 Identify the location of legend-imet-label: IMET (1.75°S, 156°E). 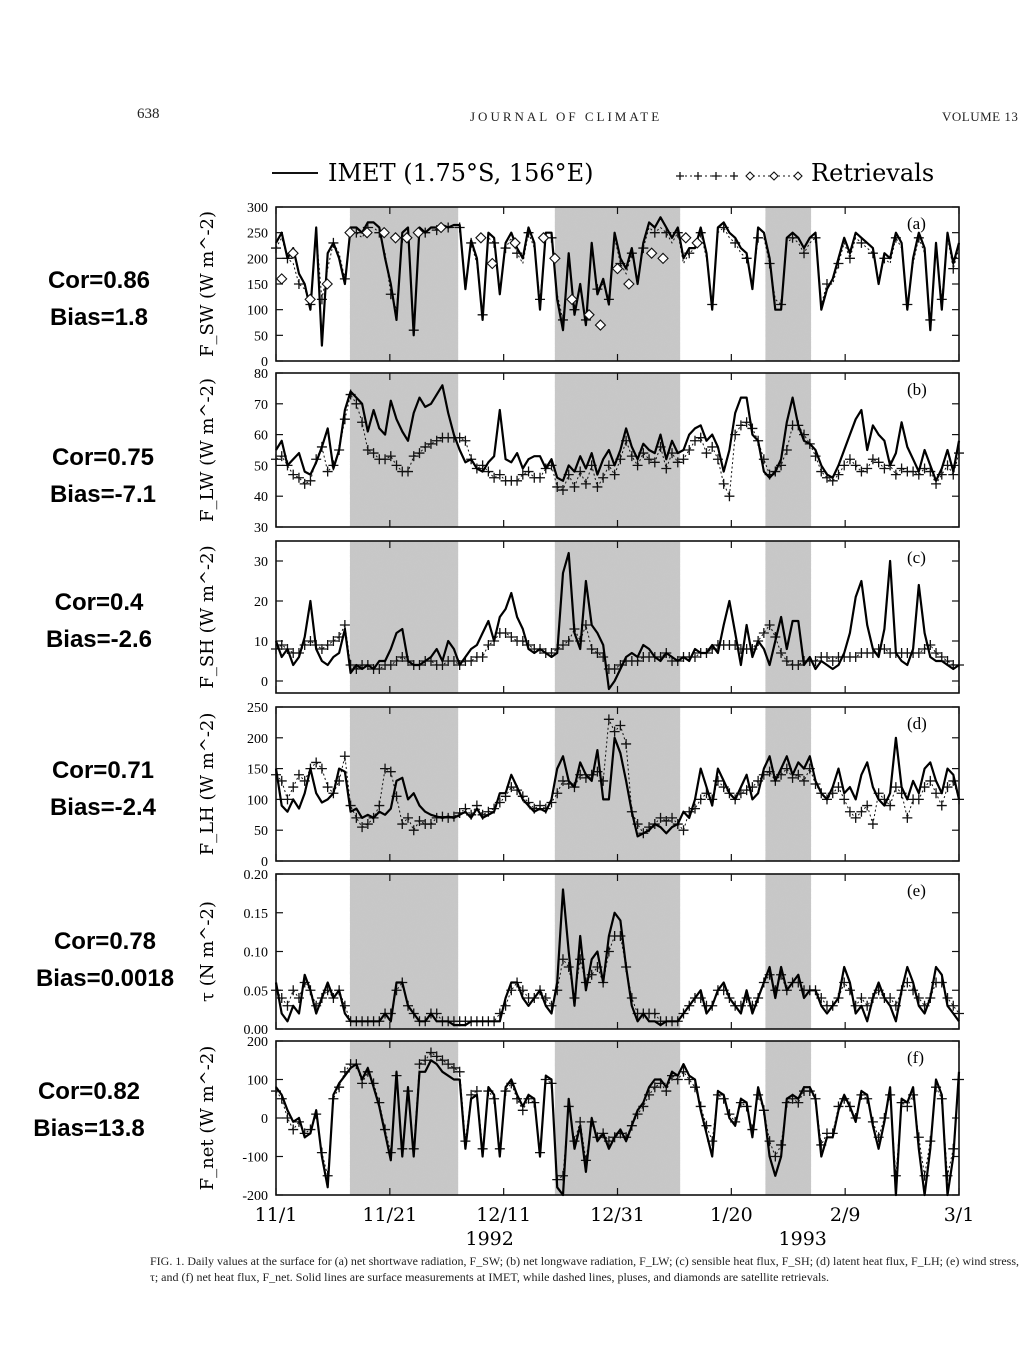
(461, 173).